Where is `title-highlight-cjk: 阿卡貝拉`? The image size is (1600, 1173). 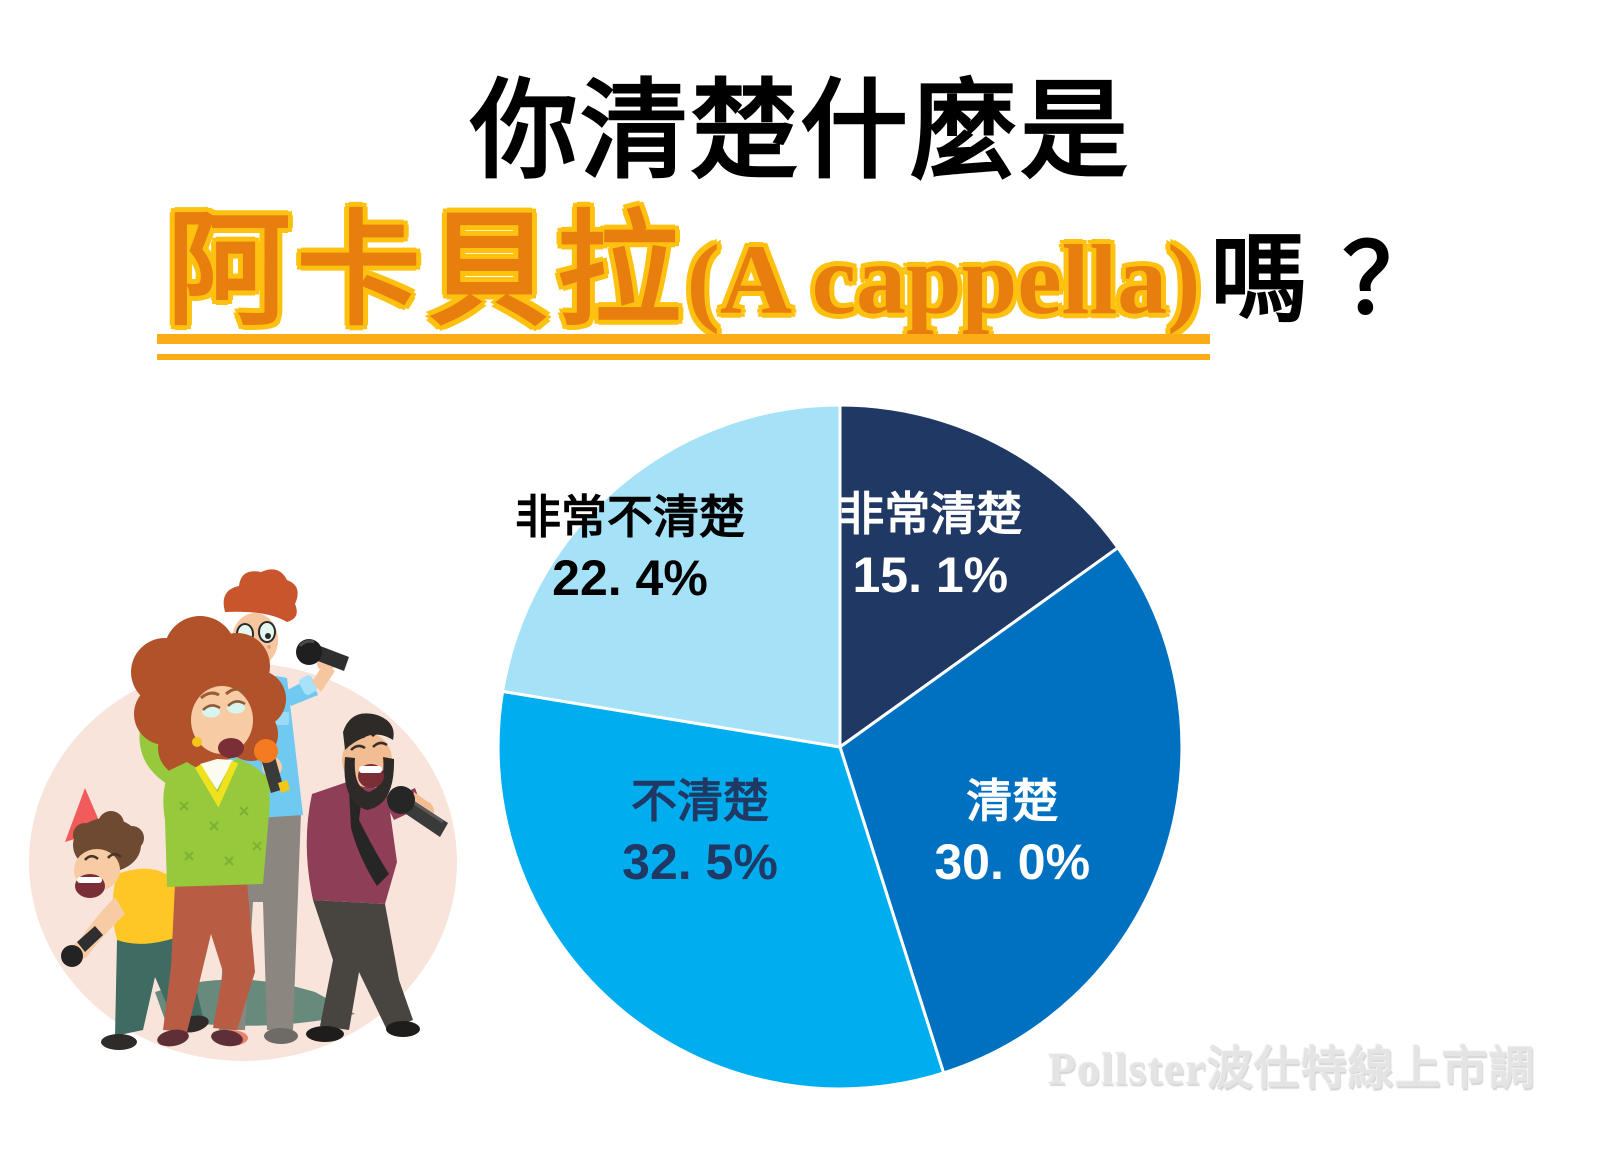 title-highlight-cjk: 阿卡貝拉 is located at coordinates (426, 271).